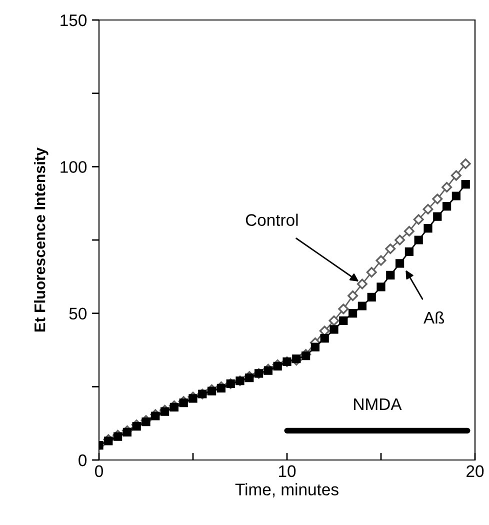  What do you see at coordinates (272, 220) in the screenshot?
I see `annotation: Control` at bounding box center [272, 220].